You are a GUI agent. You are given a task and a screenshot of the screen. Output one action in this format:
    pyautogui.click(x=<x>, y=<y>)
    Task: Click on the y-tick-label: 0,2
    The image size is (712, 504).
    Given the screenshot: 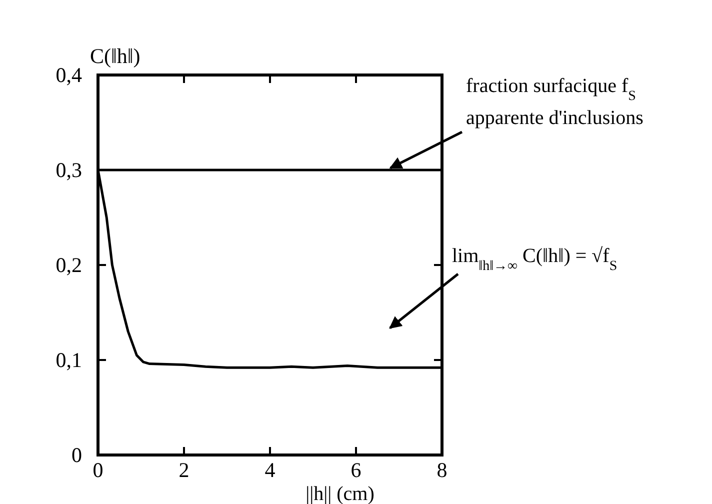 What is the action you would take?
    pyautogui.click(x=69, y=265)
    